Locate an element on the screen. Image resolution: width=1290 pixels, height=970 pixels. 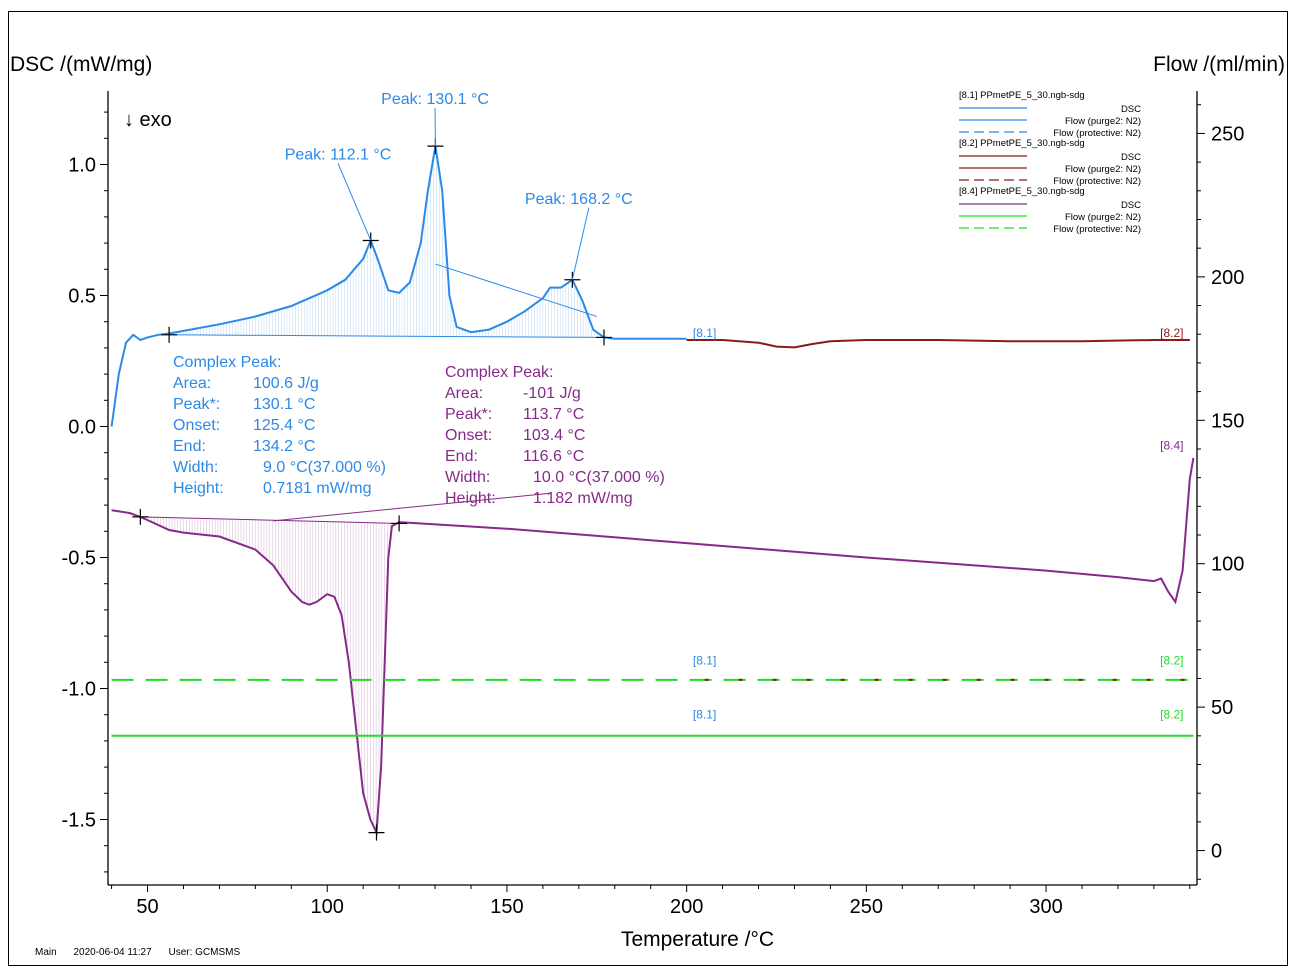
footer-datetime: 2020-06-04 11:27 is located at coordinates (112, 952).